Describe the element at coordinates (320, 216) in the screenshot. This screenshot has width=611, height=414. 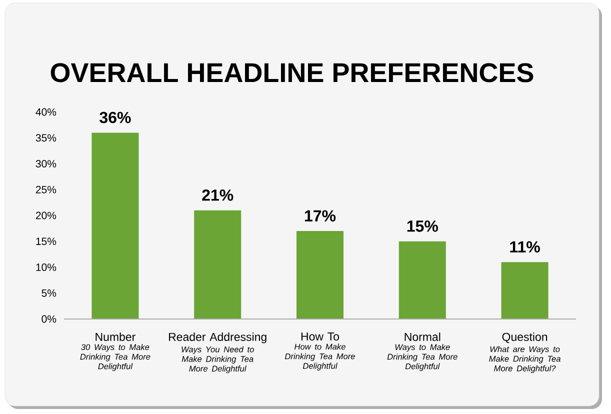
I see `data-label: 17%` at that location.